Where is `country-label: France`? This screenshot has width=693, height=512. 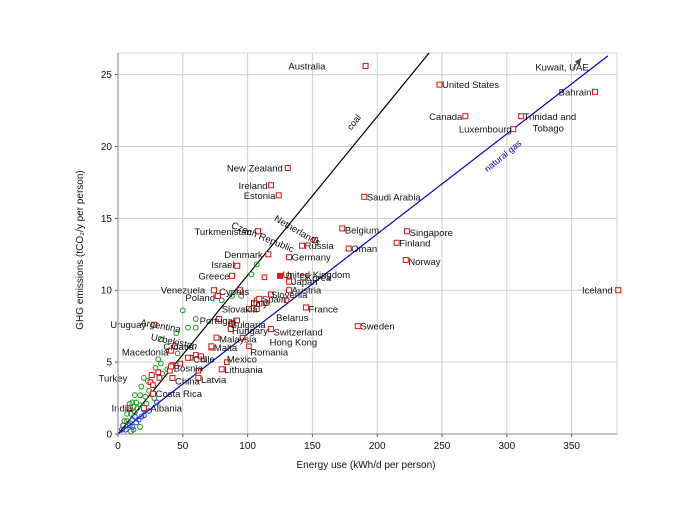 country-label: France is located at coordinates (324, 309).